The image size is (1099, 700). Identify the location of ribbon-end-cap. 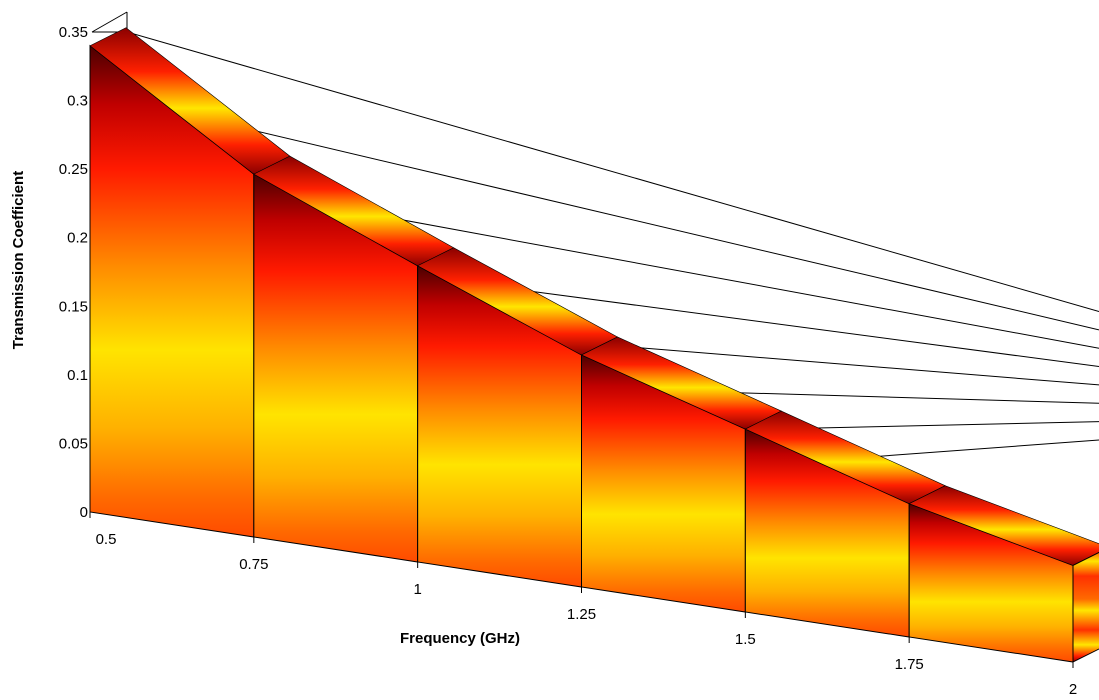
(1085, 607).